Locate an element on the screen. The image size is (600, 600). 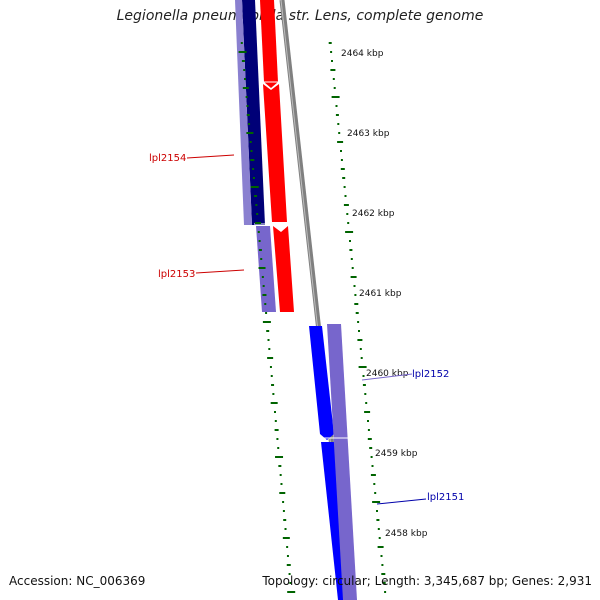
gene-arrow-lpl2152 is located at coordinates (321, 383).